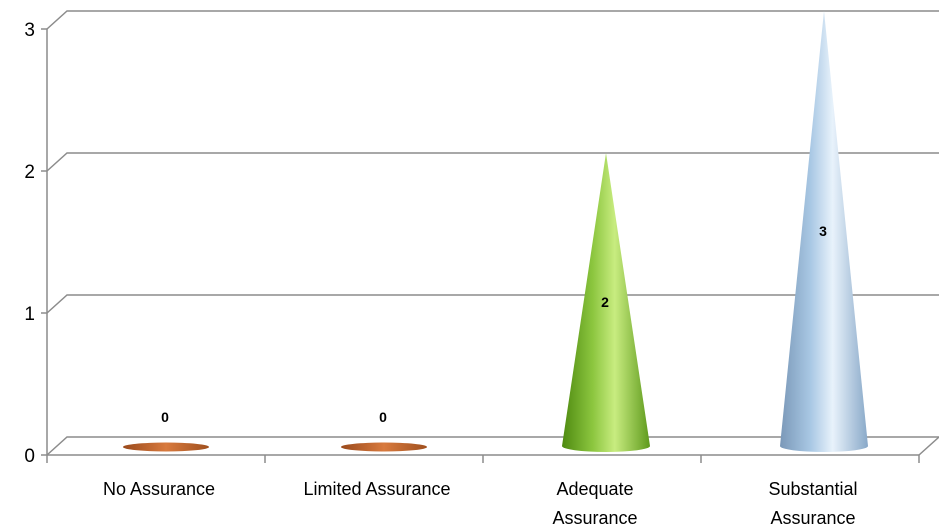 The height and width of the screenshot is (530, 939). Describe the element at coordinates (29, 456) in the screenshot. I see `y-tick-label: 0` at that location.